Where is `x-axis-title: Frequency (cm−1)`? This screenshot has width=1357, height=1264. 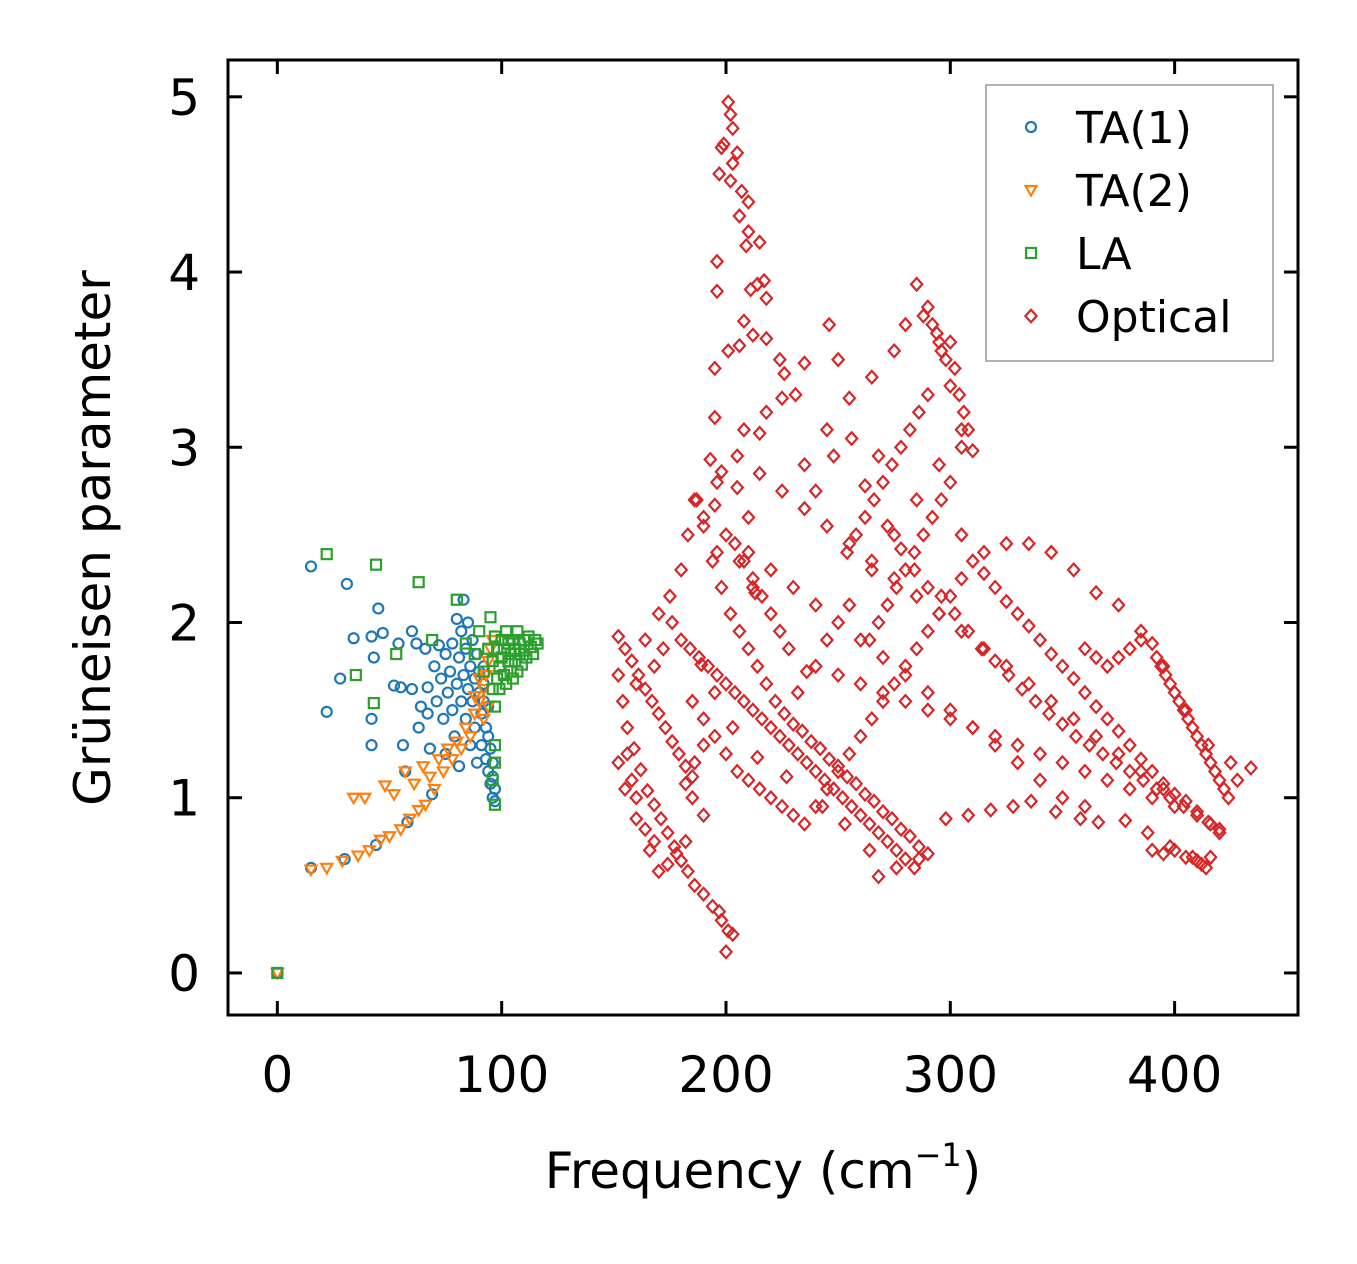
x-axis-title: Frequency (cm−1) is located at coordinates (763, 1168).